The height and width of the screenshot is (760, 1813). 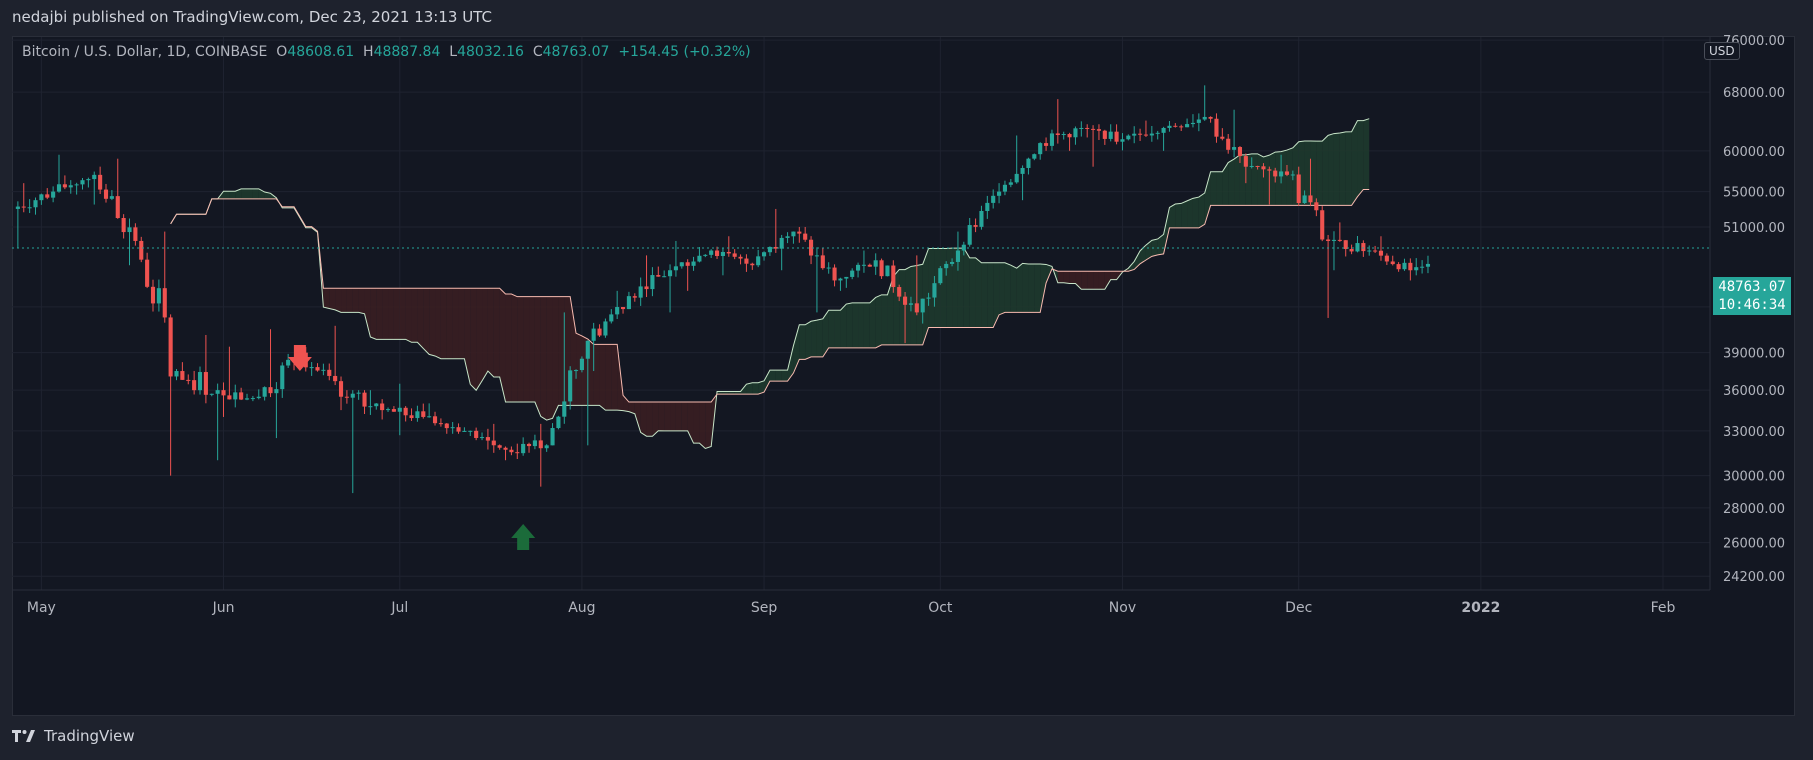 What do you see at coordinates (851, 608) in the screenshot?
I see `time-axis: May Jun Jul Aug Sep Oct Nov Dec 2022 Feb` at bounding box center [851, 608].